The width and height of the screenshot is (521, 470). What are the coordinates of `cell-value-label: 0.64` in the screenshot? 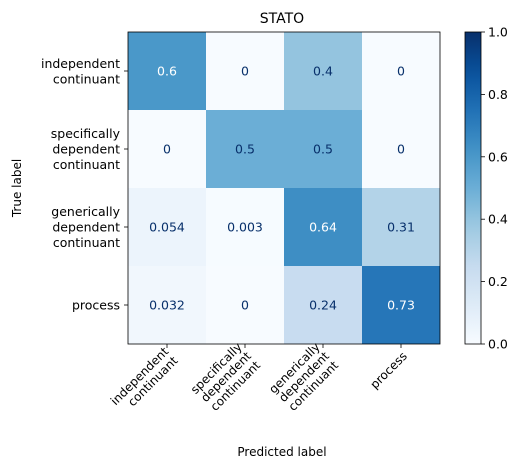 It's located at (323, 227).